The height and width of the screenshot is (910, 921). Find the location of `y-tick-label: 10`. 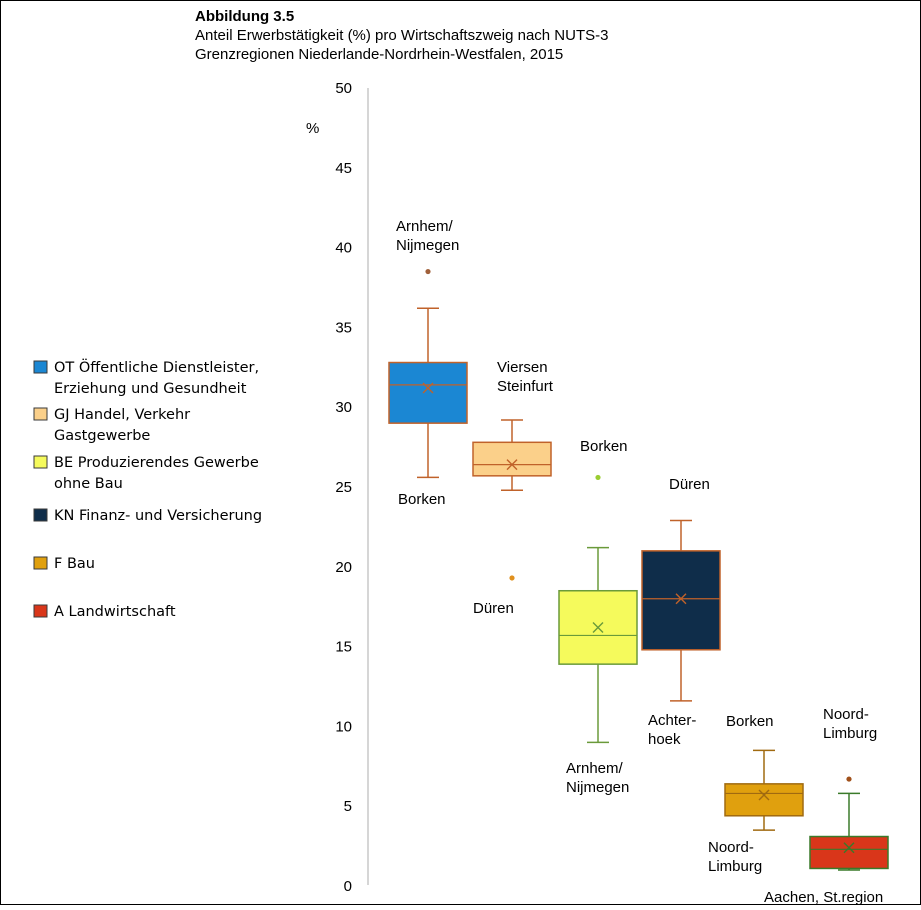

y-tick-label: 10 is located at coordinates (343, 726).